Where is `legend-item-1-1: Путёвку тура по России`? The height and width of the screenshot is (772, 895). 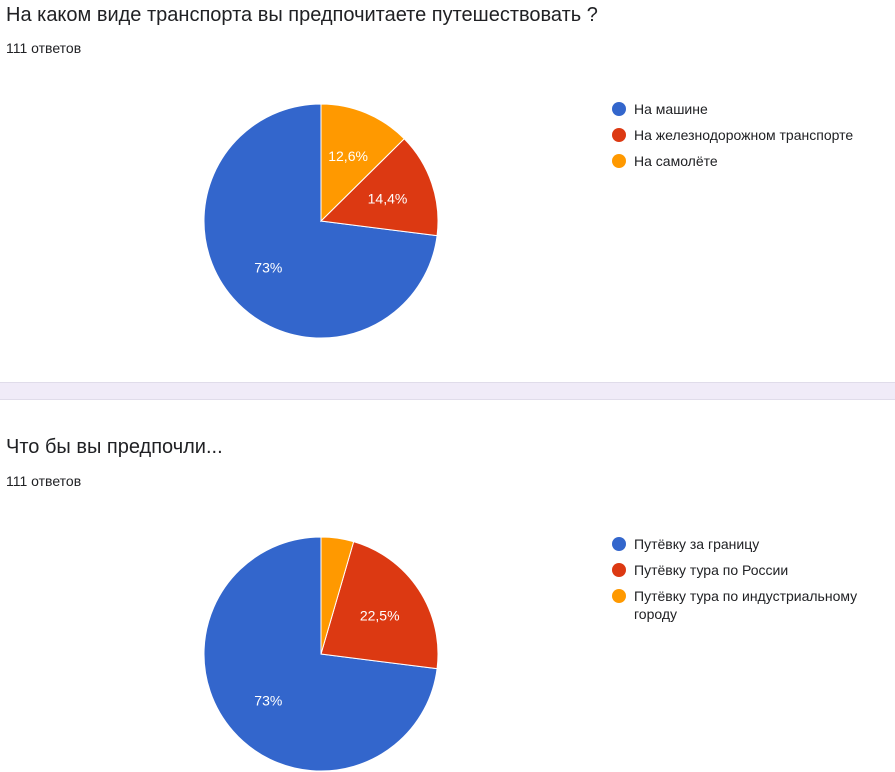
legend-item-1-1: Путёвку тура по России is located at coordinates (753, 570).